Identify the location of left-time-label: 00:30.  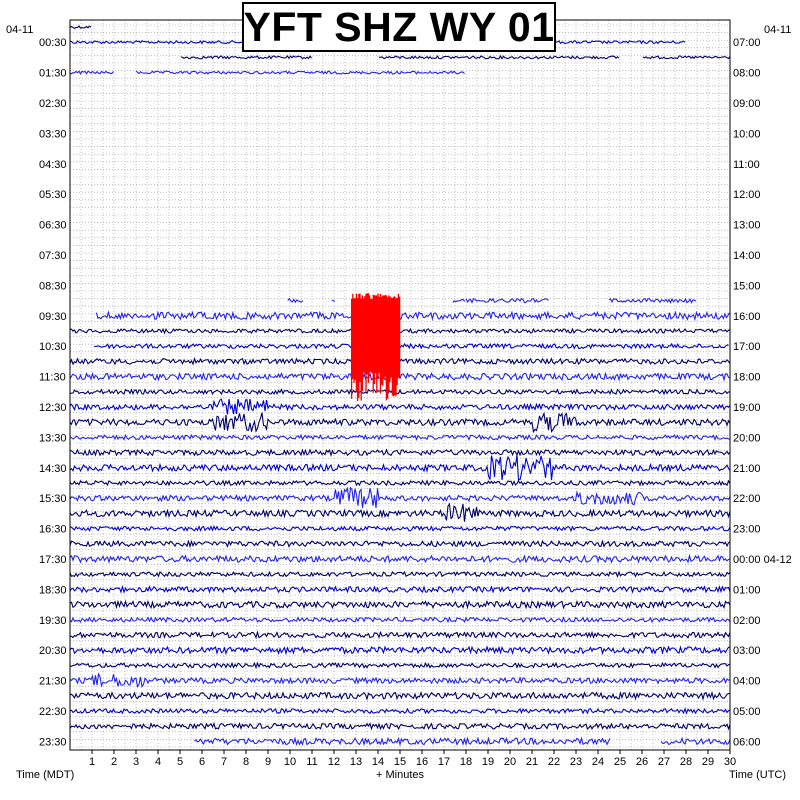
(53, 43).